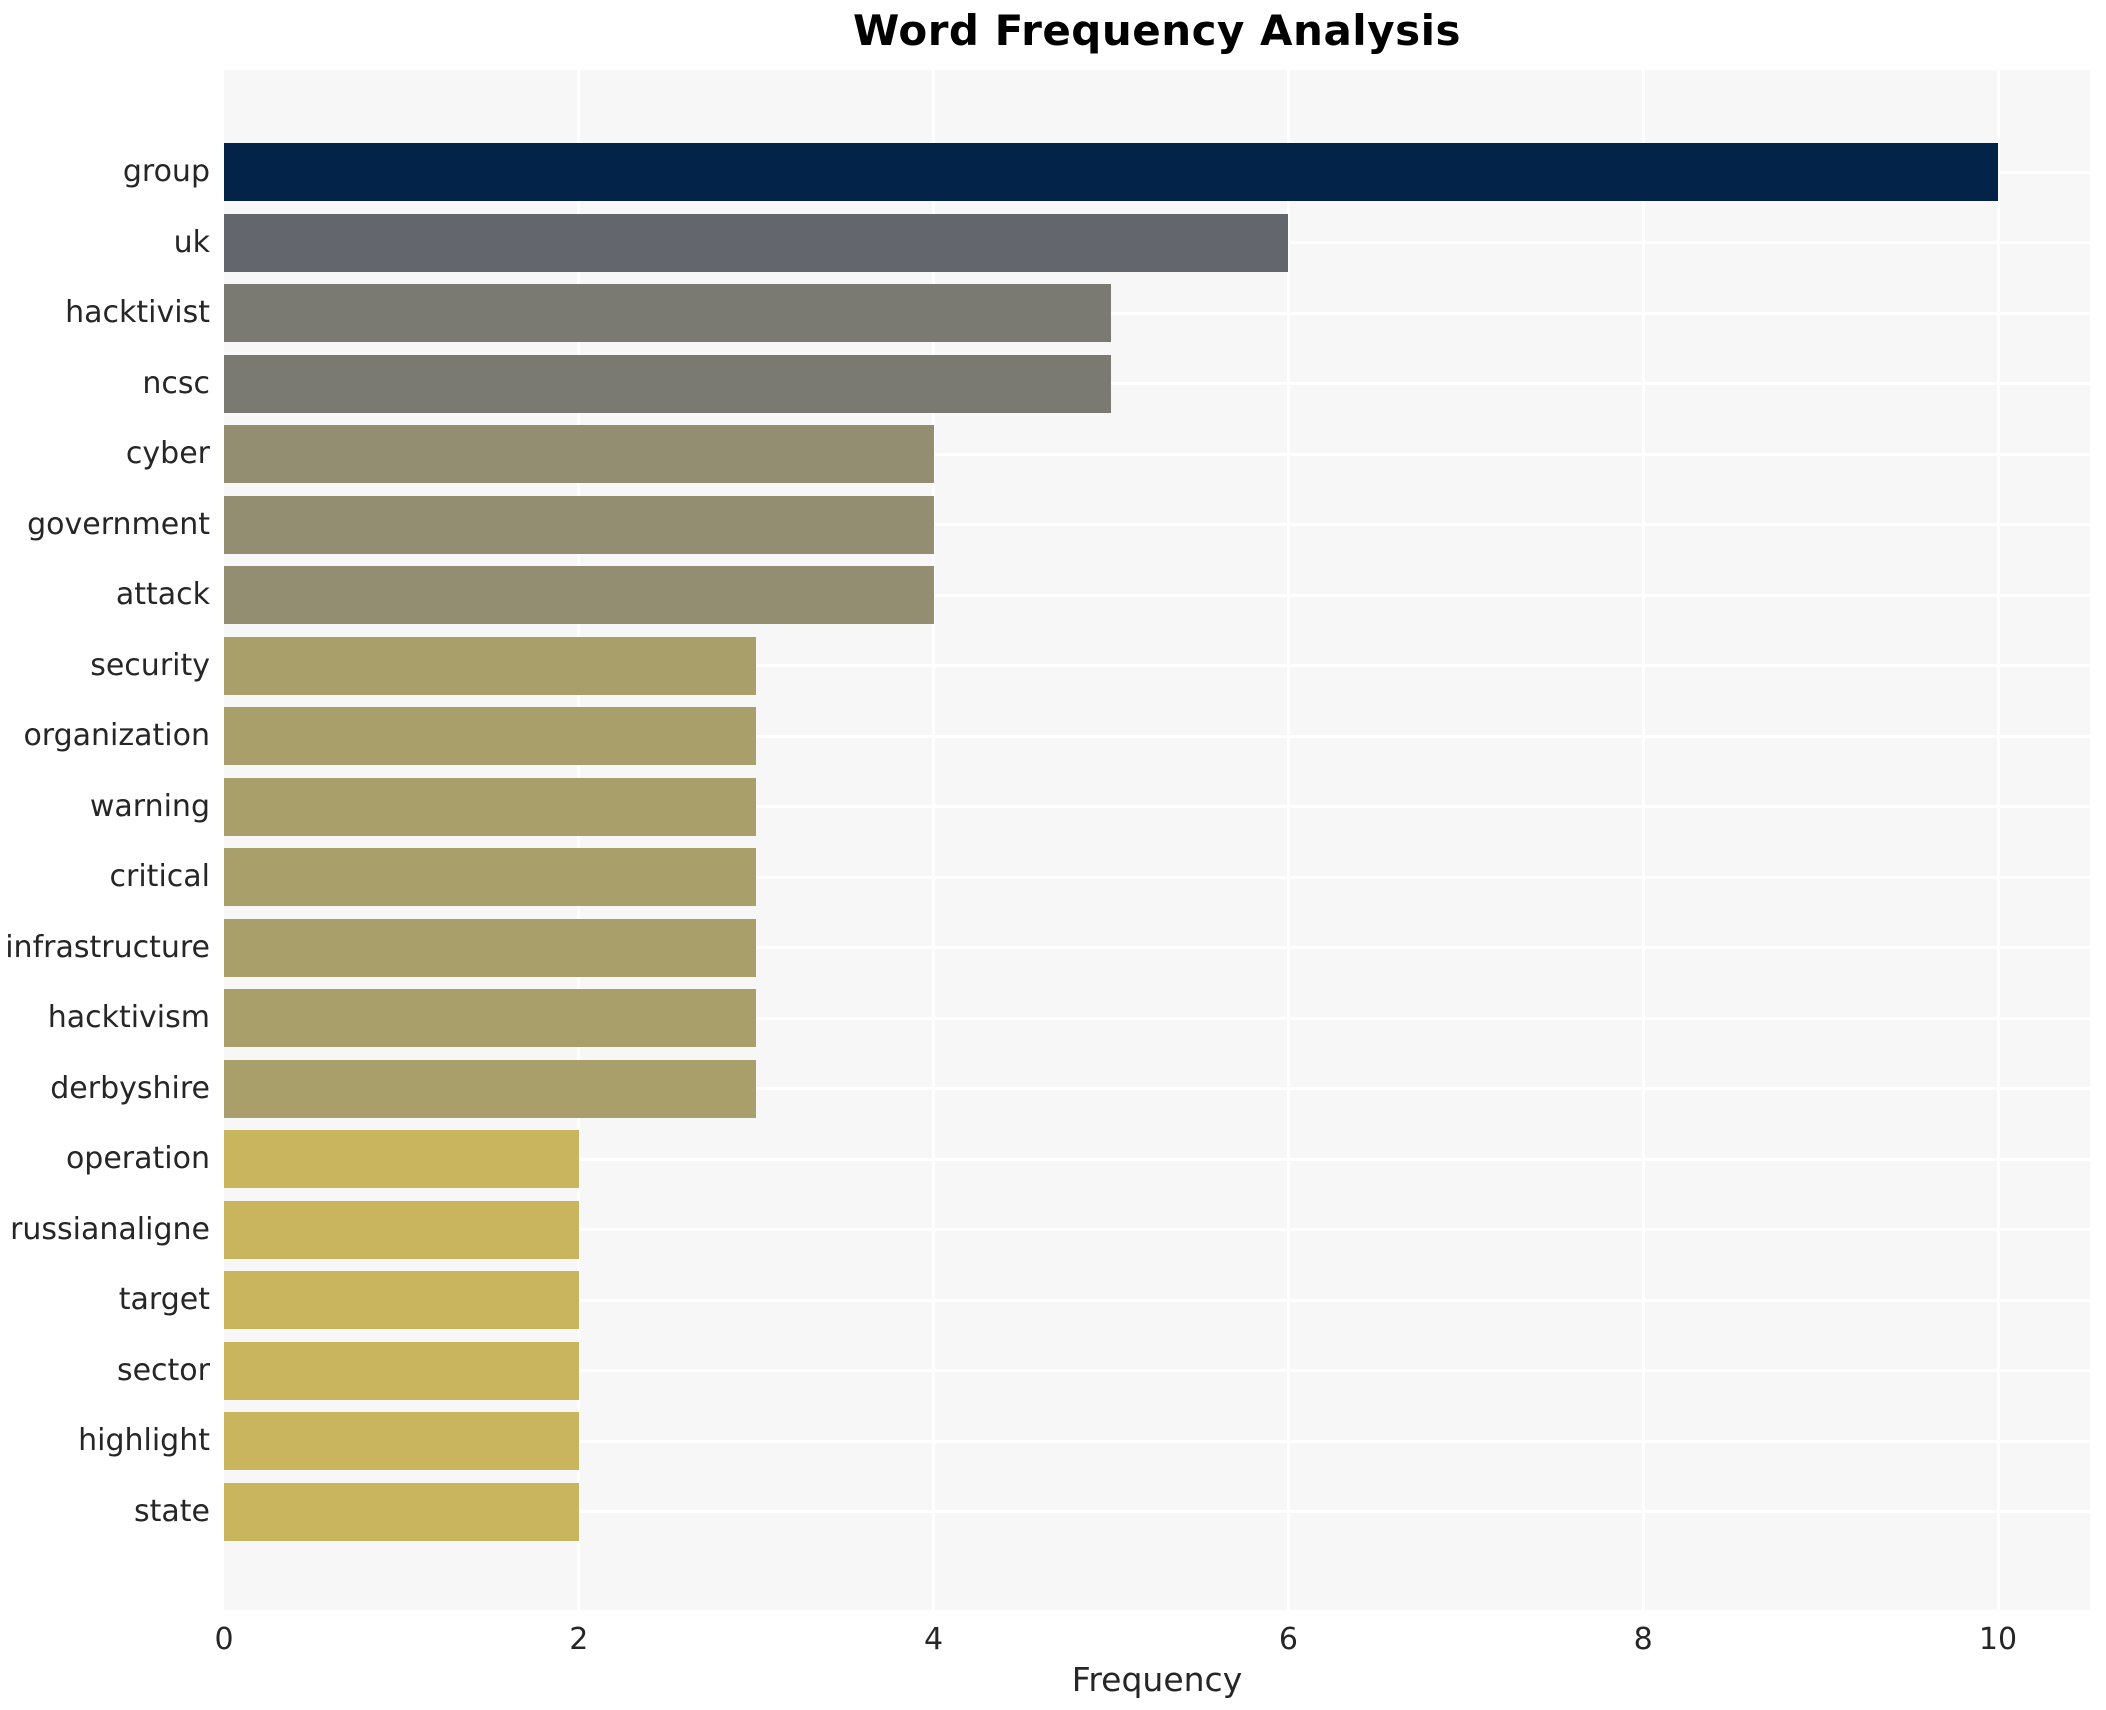 The width and height of the screenshot is (2106, 1710). What do you see at coordinates (137, 312) in the screenshot?
I see `y-tick-label-hacktivist: hacktivist` at bounding box center [137, 312].